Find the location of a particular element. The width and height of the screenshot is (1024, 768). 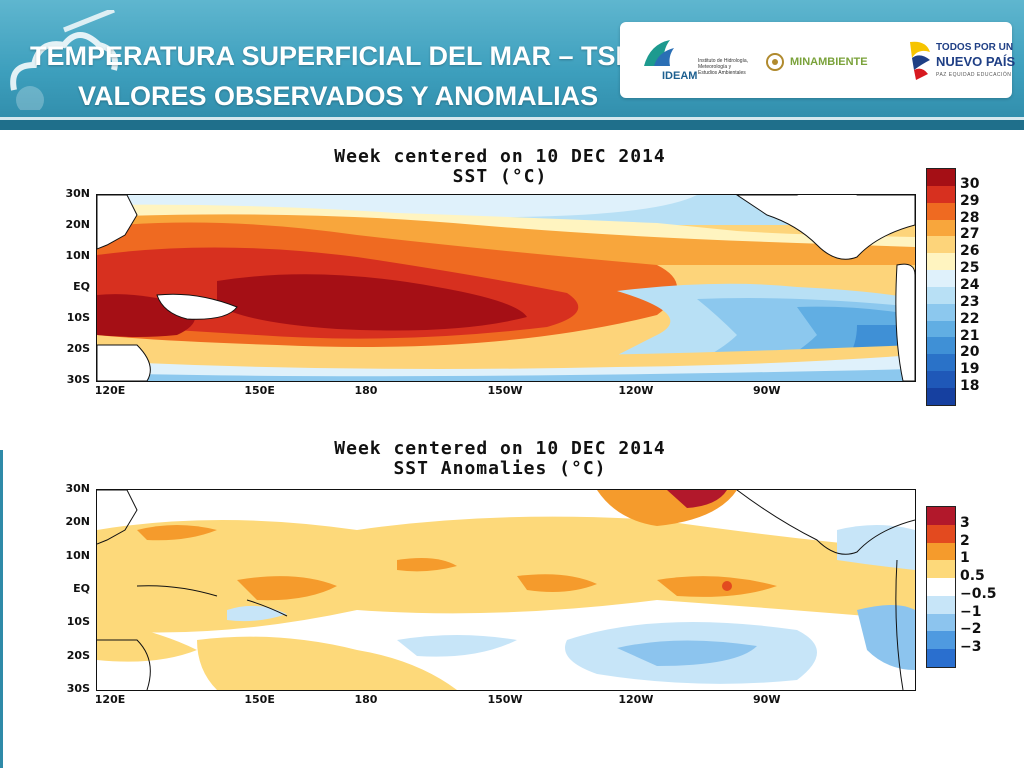

ideam-subtitle-line: Meteorología y is located at coordinates (715, 67).